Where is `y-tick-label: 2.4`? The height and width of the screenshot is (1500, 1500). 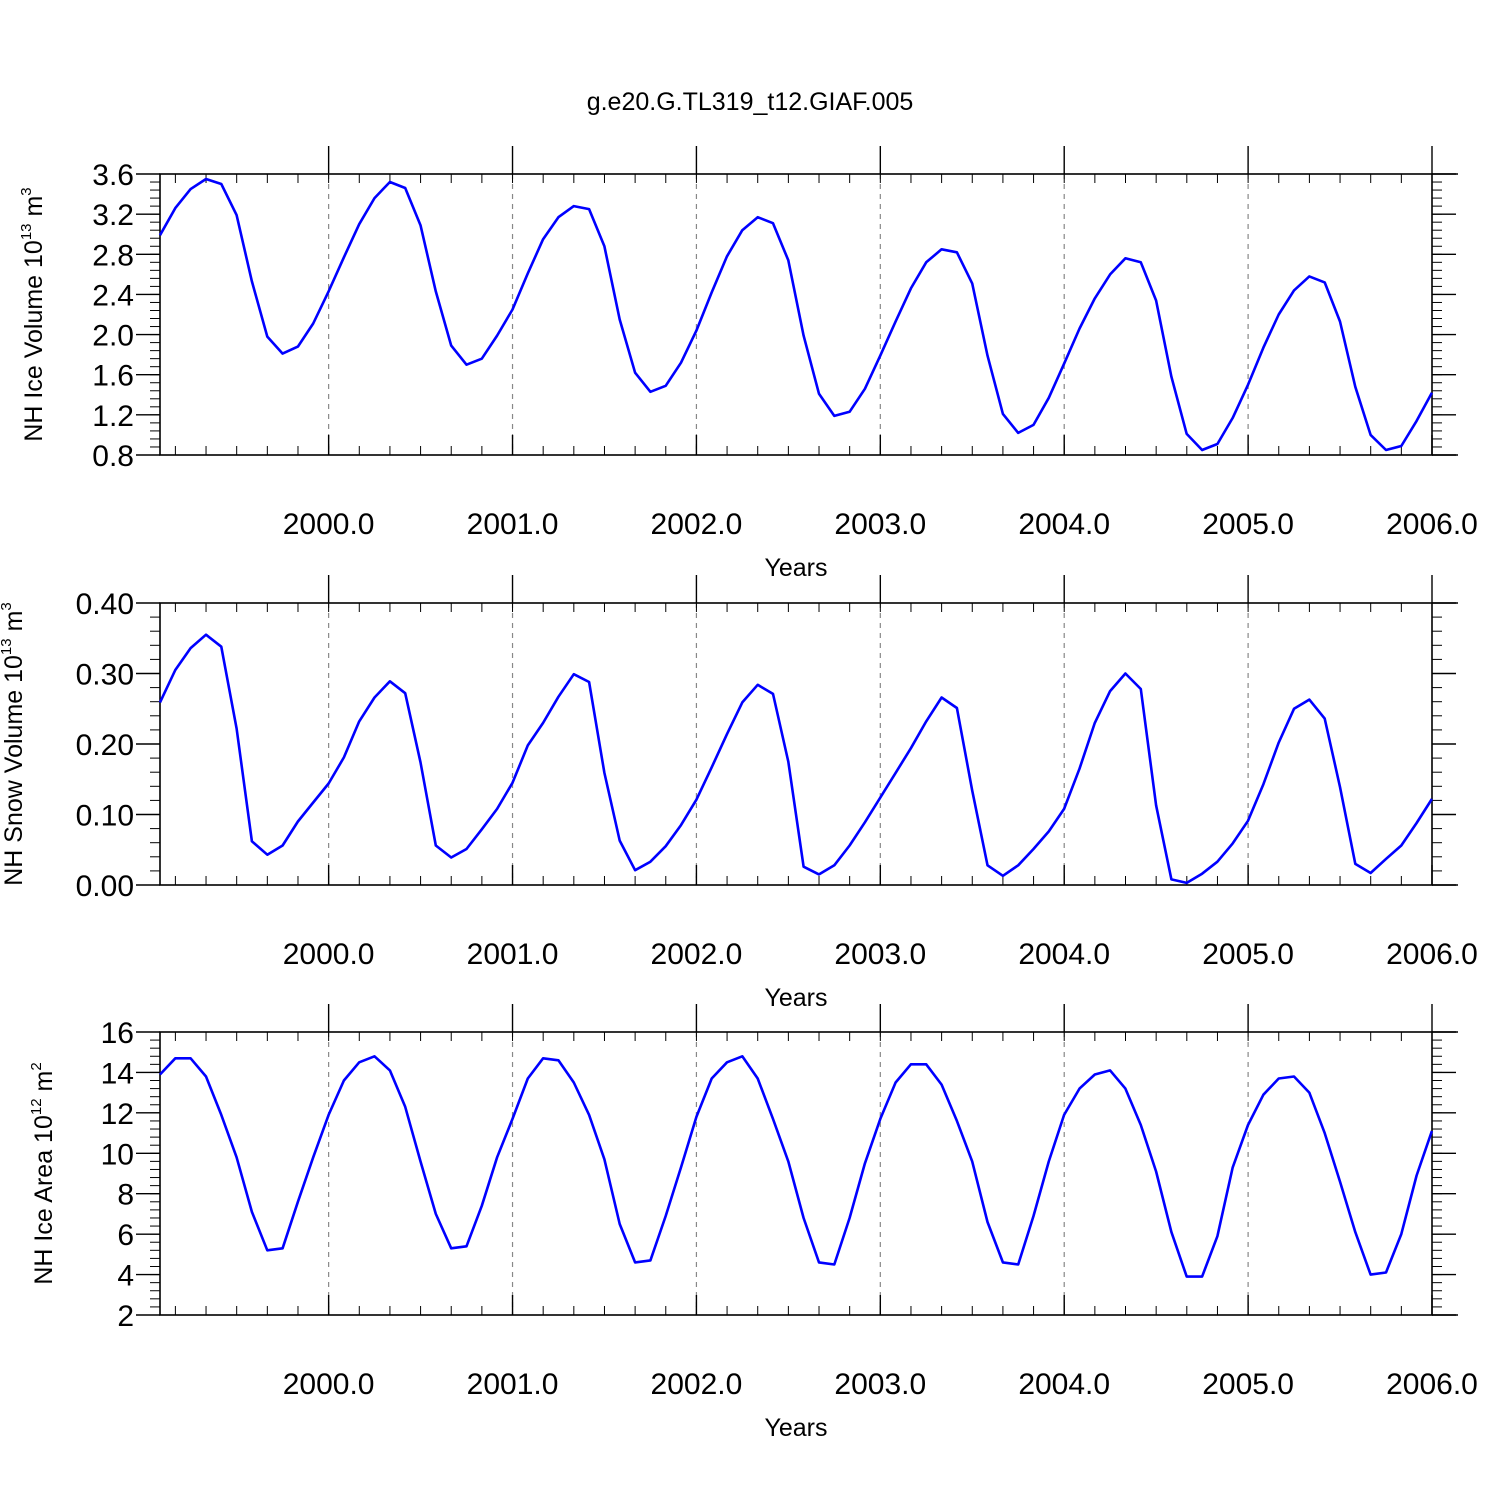 y-tick-label: 2.4 is located at coordinates (113, 295).